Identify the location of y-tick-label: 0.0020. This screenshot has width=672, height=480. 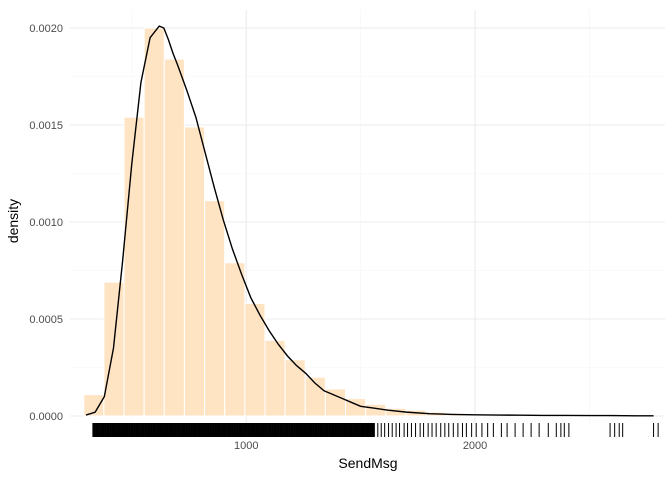
(46, 29).